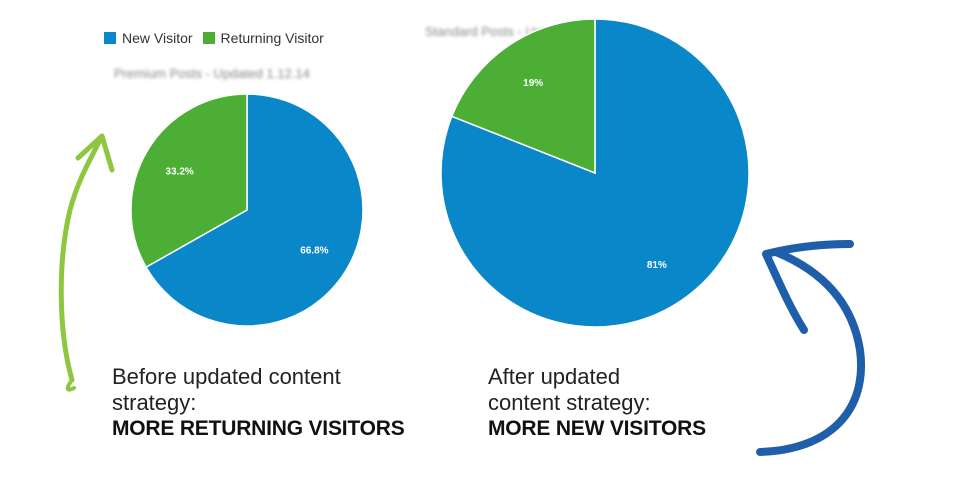 The width and height of the screenshot is (979, 497). What do you see at coordinates (657, 265) in the screenshot?
I see `pie-after-slice-label-new-visitor: 81%` at bounding box center [657, 265].